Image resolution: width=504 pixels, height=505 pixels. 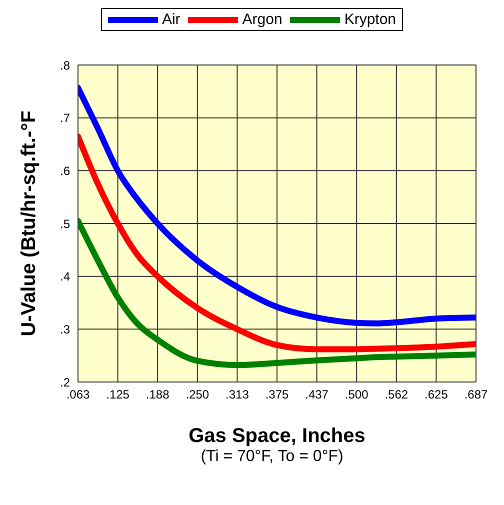 What do you see at coordinates (158, 395) in the screenshot?
I see `x-tick-label: .188` at bounding box center [158, 395].